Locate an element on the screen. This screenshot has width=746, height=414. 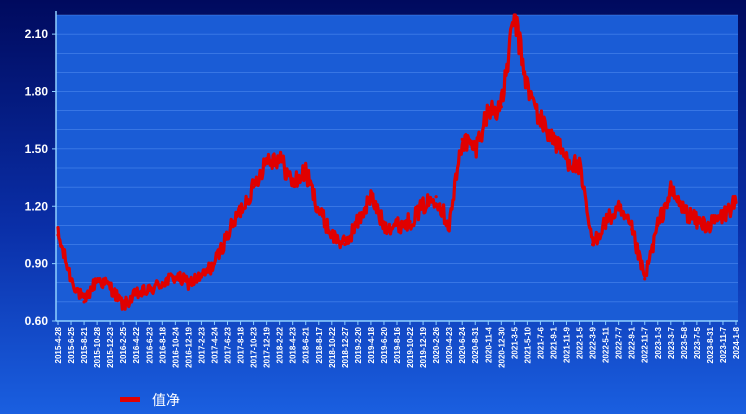
x-tick-label: 2016-10-24 is located at coordinates (175, 346).